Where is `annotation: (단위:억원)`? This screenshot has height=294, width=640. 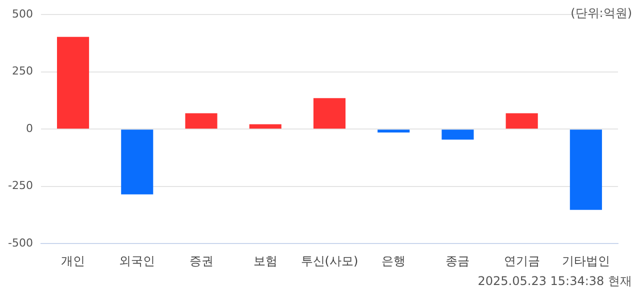
annotation: (단위:억원) is located at coordinates (601, 13).